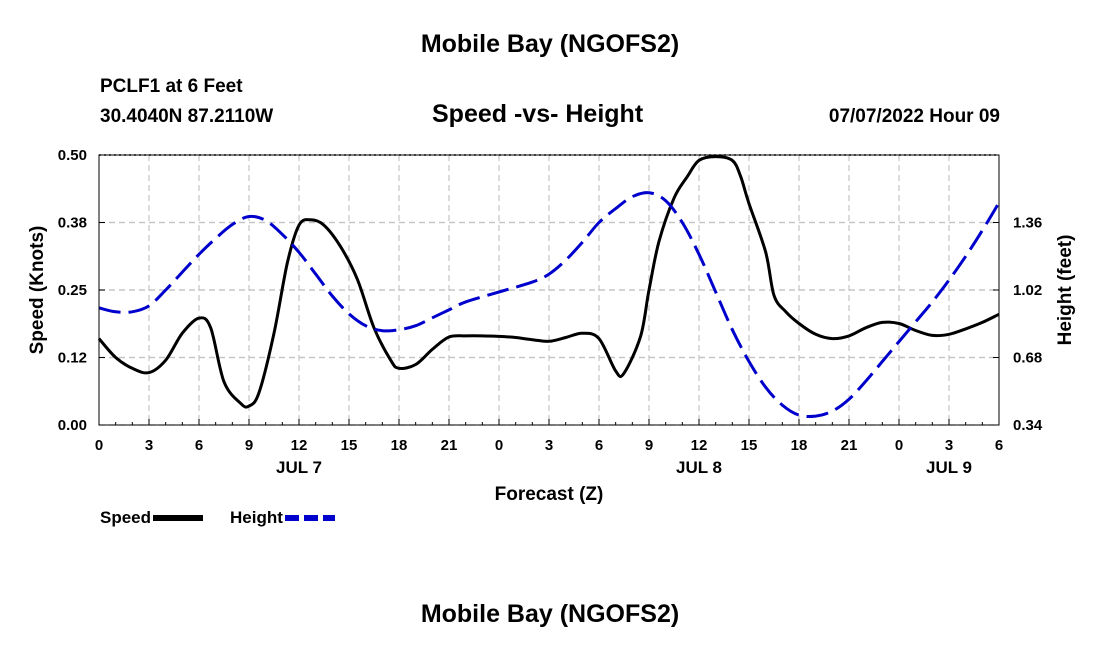 The height and width of the screenshot is (650, 1100). I want to click on forecast-datetime: 07/07/2022 Hour 09, so click(914, 116).